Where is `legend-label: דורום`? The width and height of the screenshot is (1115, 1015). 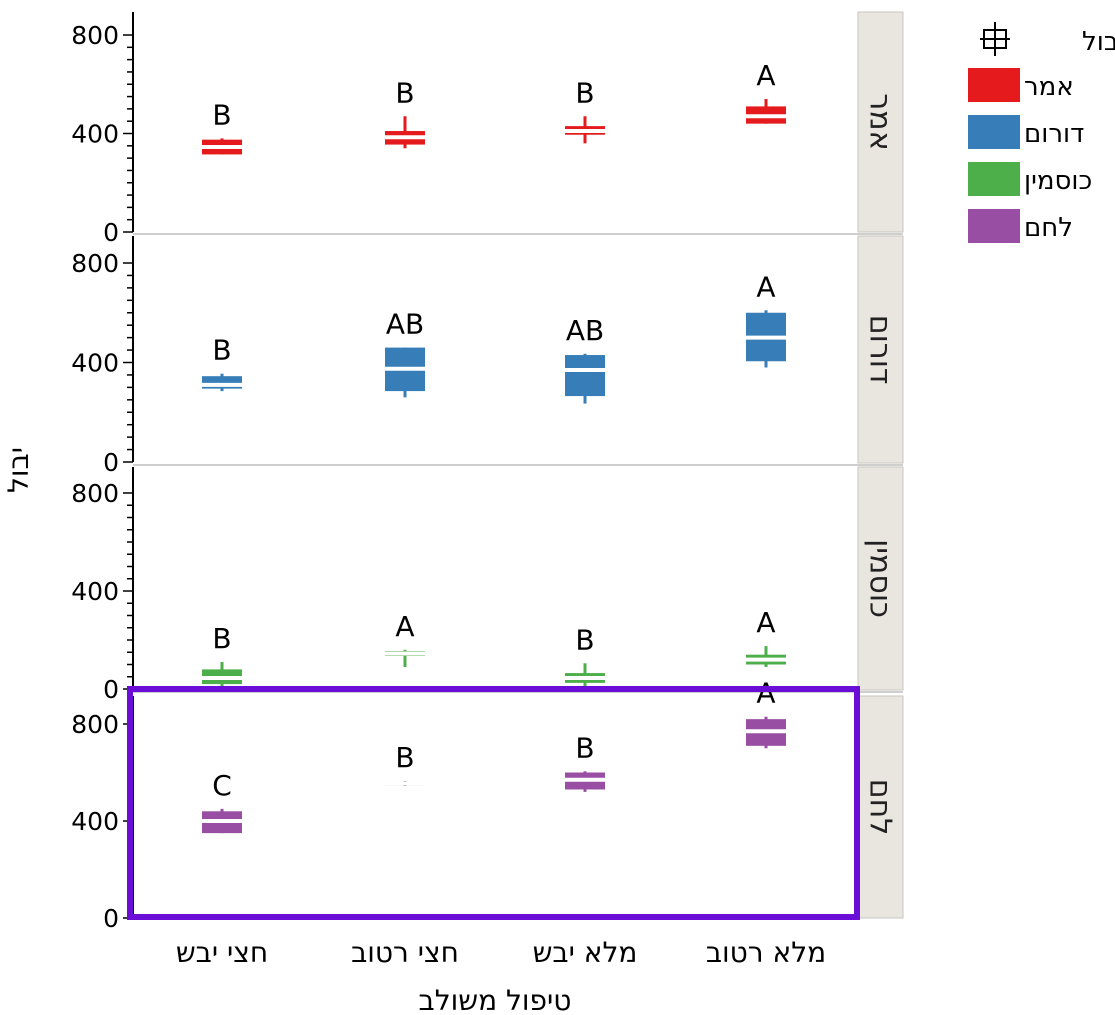 legend-label: דורום is located at coordinates (1054, 134).